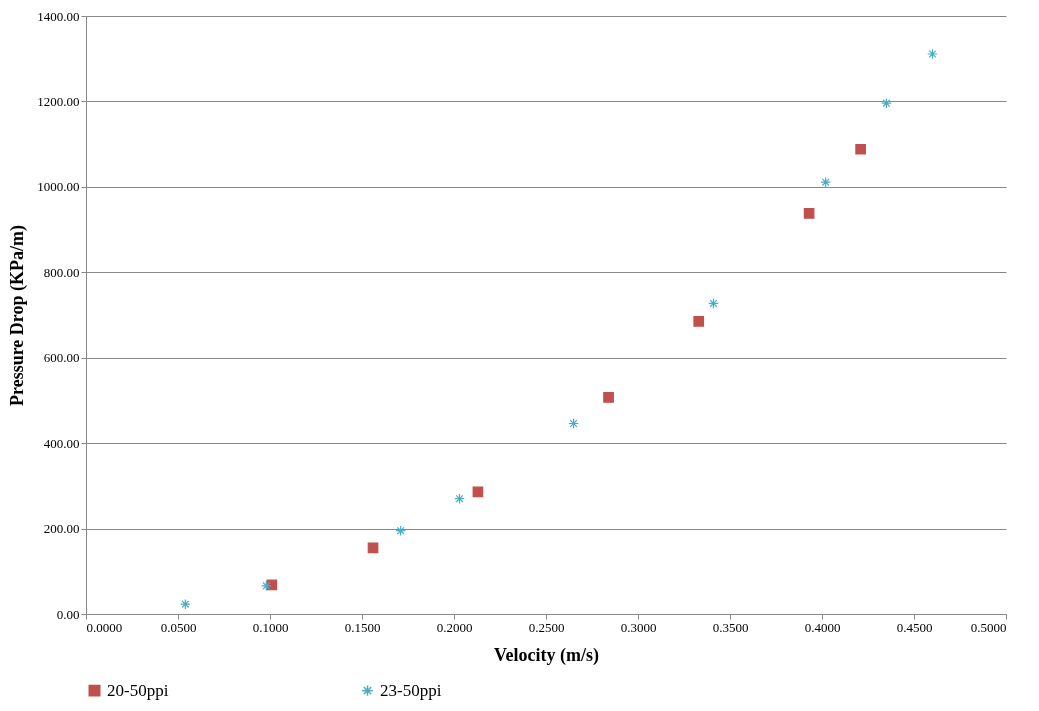 The width and height of the screenshot is (1039, 711). Describe the element at coordinates (68, 614) in the screenshot. I see `y-tick-label: 0.00` at that location.